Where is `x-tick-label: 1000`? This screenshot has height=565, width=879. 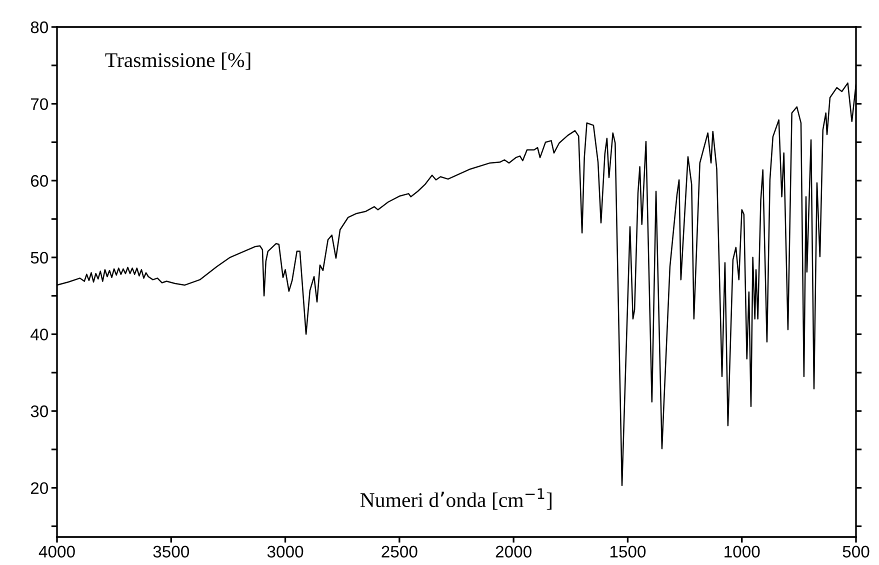
x-tick-label: 1000 is located at coordinates (742, 552).